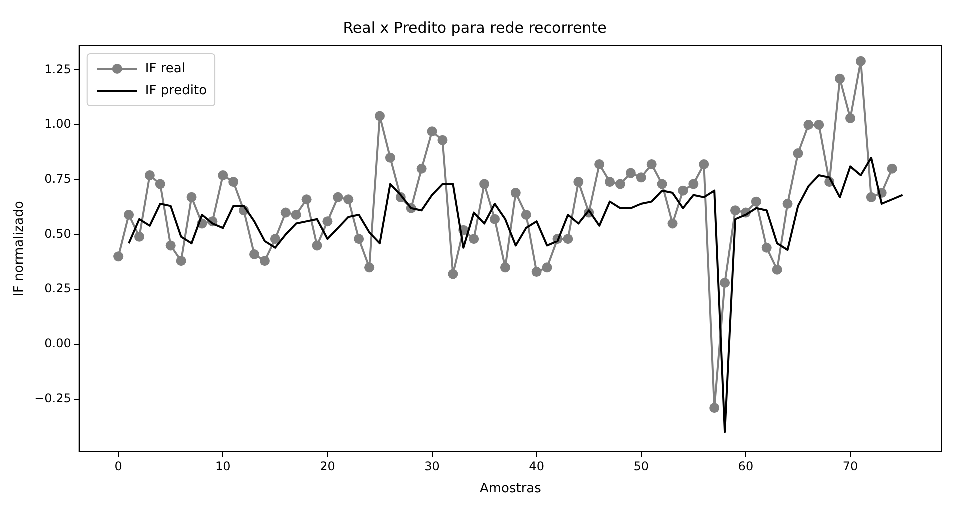 Image resolution: width=960 pixels, height=509 pixels. I want to click on y-tick-label: 0.75, so click(58, 179).